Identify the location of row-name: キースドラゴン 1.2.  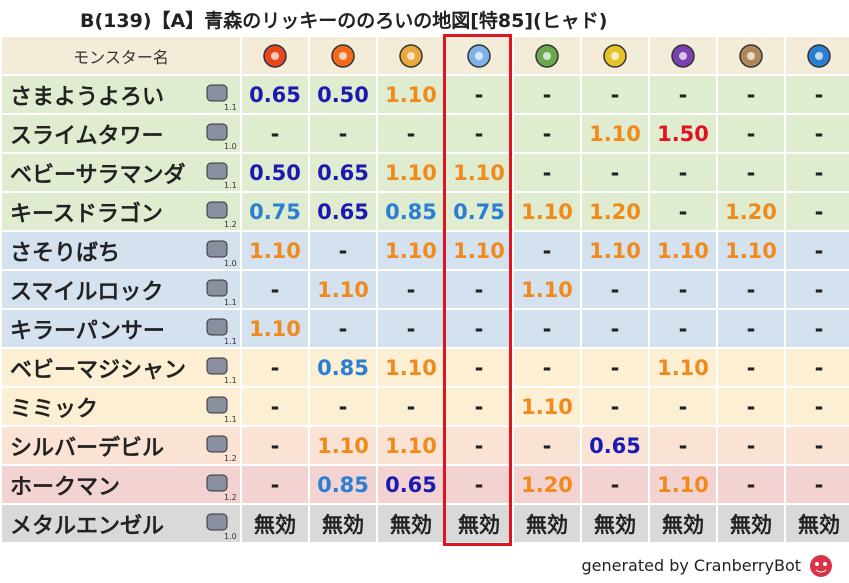
(122, 212).